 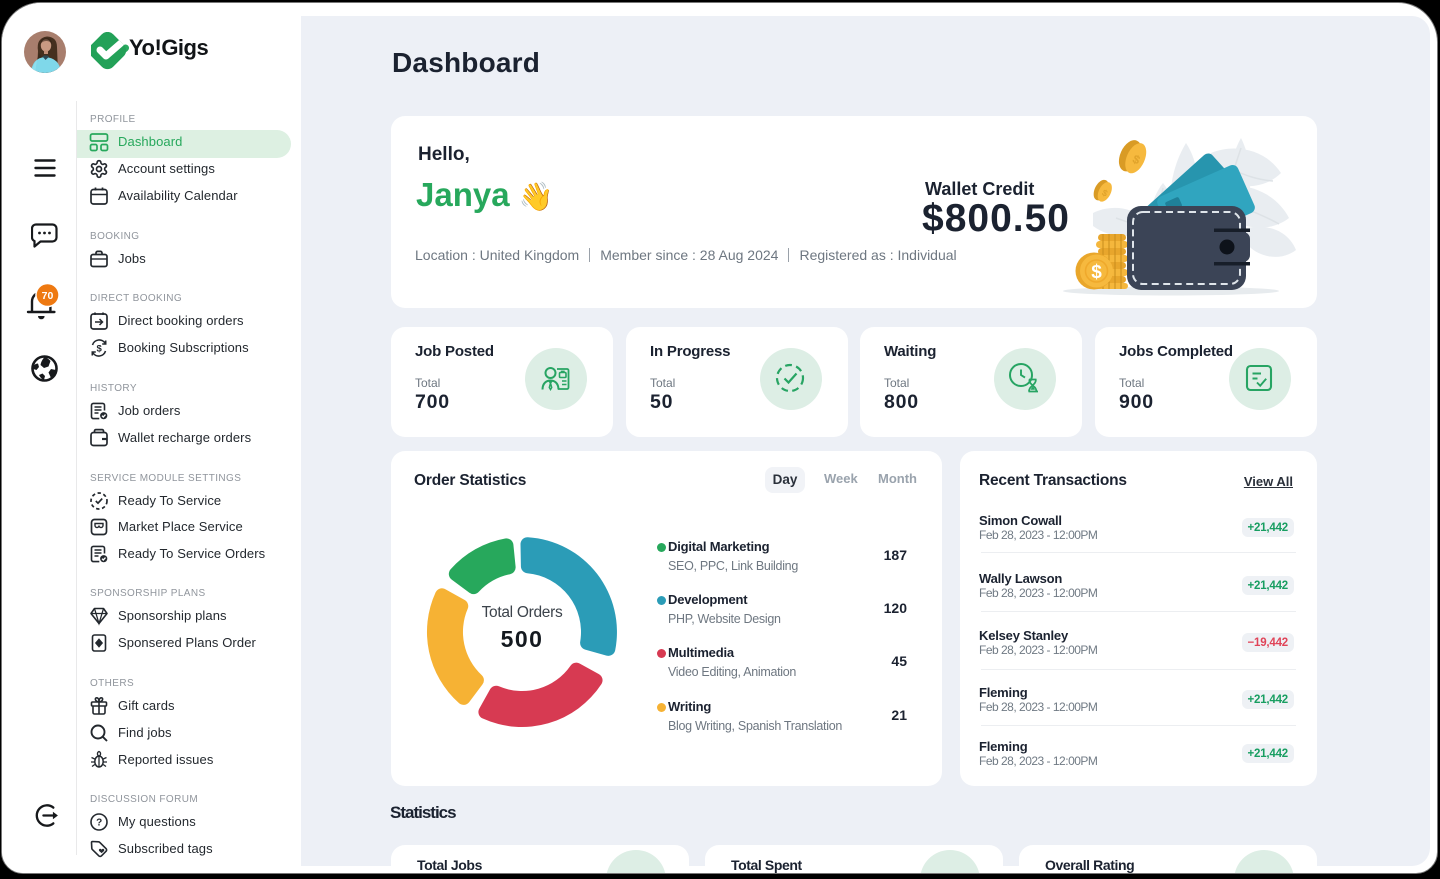 What do you see at coordinates (47, 296) in the screenshot?
I see `svg-text: 70` at bounding box center [47, 296].